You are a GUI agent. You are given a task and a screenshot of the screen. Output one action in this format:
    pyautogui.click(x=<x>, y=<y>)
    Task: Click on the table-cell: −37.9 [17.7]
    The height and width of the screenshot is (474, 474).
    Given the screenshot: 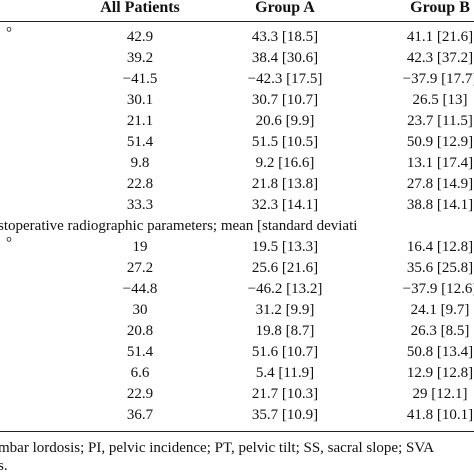 What is the action you would take?
    pyautogui.click(x=438, y=79)
    